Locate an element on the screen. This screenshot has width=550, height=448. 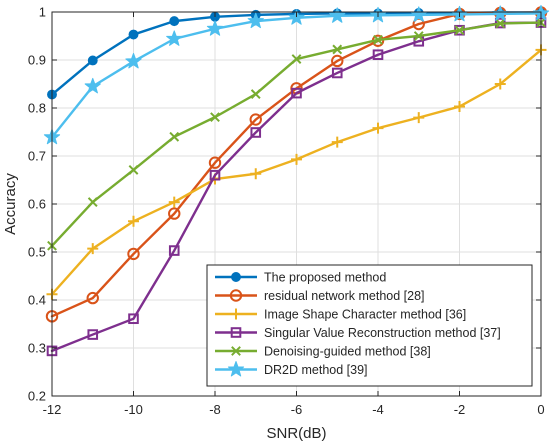
legend-entry: The proposed method is located at coordinates (300, 278).